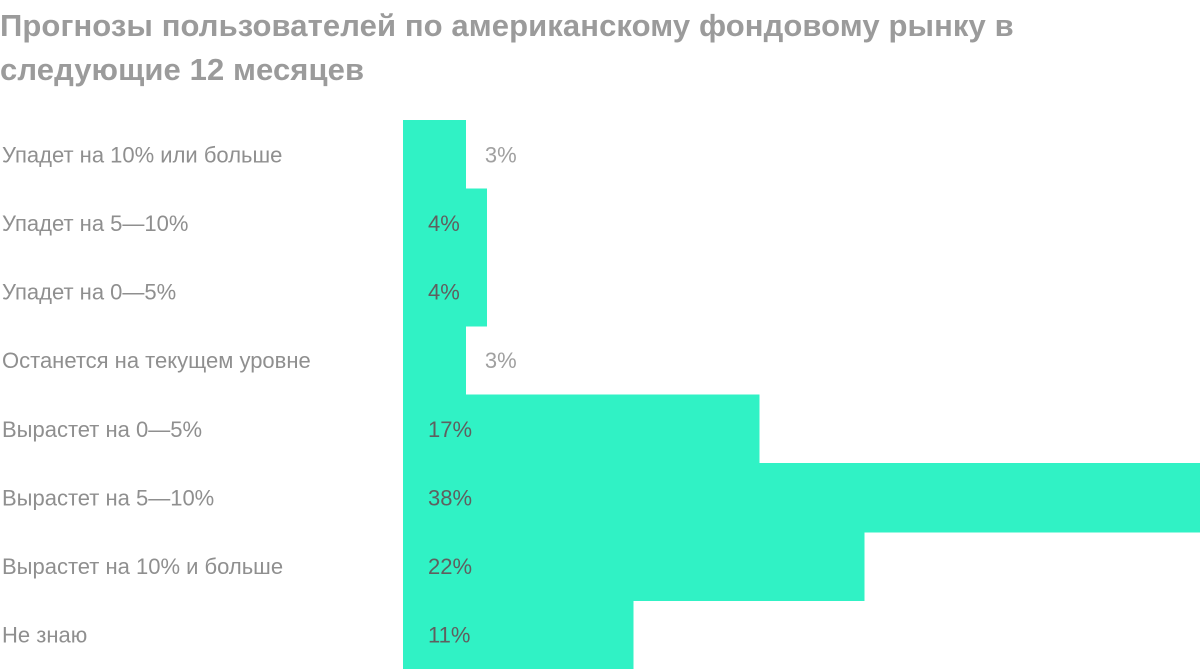 This screenshot has width=1200, height=669. I want to click on category-label: Упадет на 5—10%, so click(95, 223).